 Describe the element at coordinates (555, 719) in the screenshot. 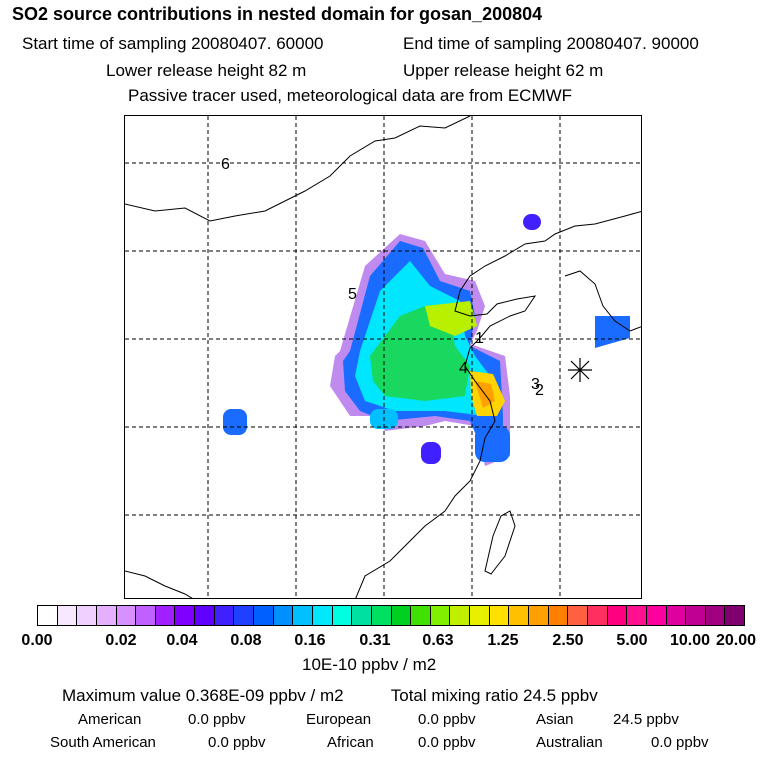

I see `asian-label: Asian` at that location.